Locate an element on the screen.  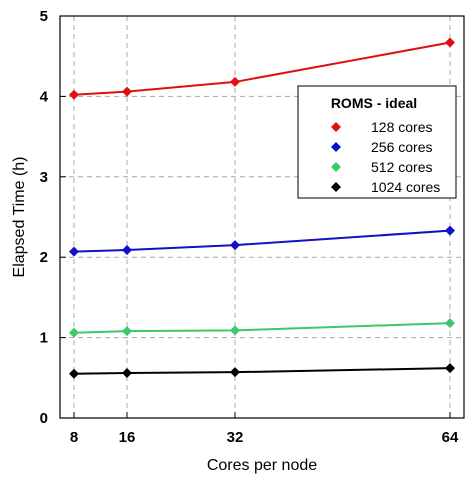
series-512-cores is located at coordinates (262, 328).